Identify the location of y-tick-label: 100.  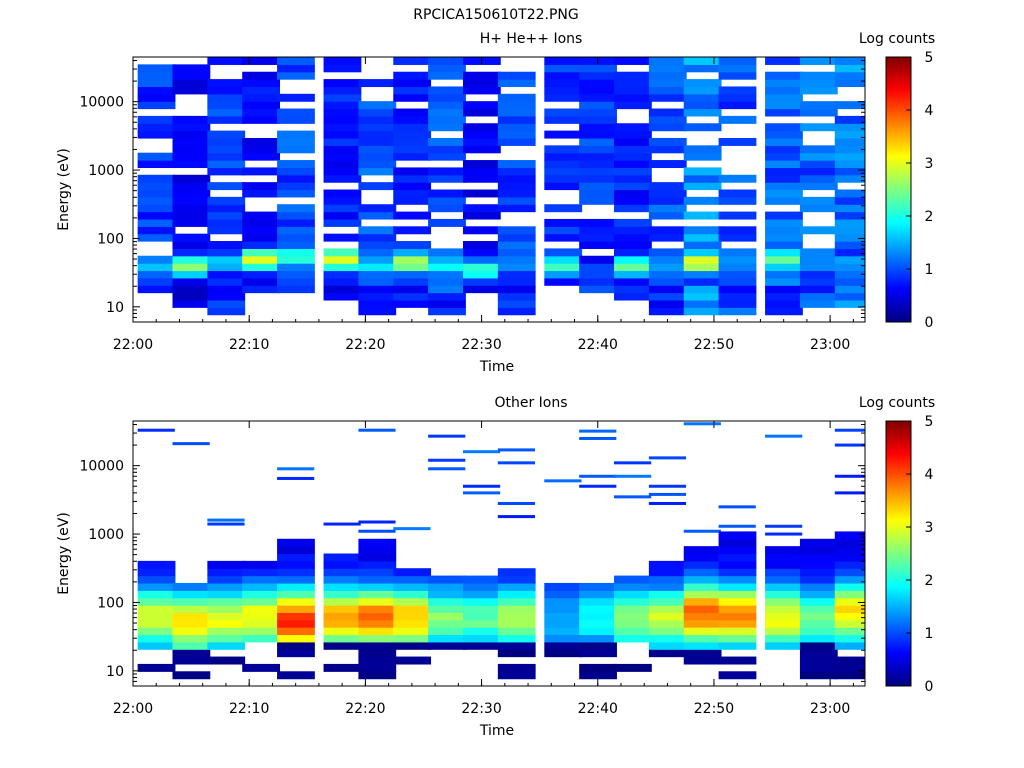
(110, 603).